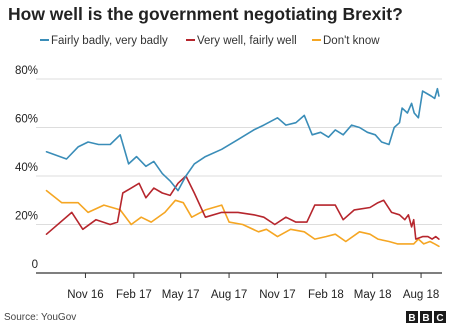 Image resolution: width=451 pixels, height=328 pixels. I want to click on y-tick-label: 0, so click(35, 265).